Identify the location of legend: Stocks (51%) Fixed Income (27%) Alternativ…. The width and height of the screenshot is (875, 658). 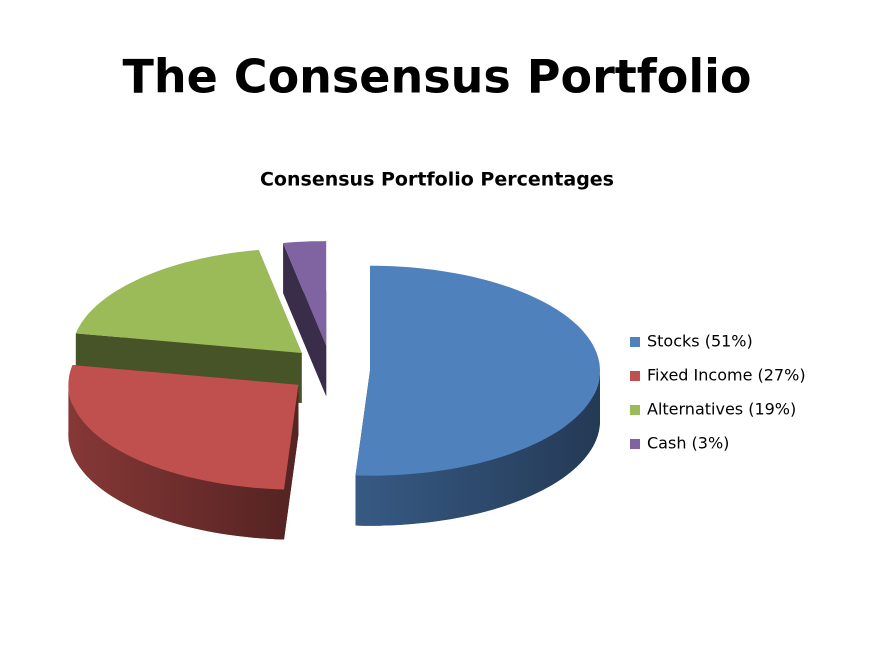
(718, 392).